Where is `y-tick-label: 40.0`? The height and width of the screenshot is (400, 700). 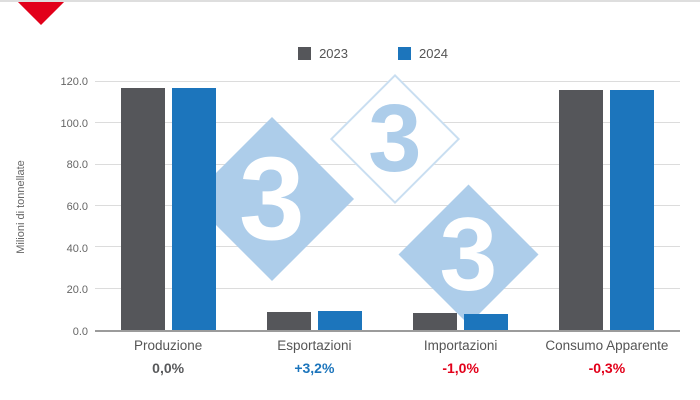
y-tick-label: 40.0 is located at coordinates (77, 248).